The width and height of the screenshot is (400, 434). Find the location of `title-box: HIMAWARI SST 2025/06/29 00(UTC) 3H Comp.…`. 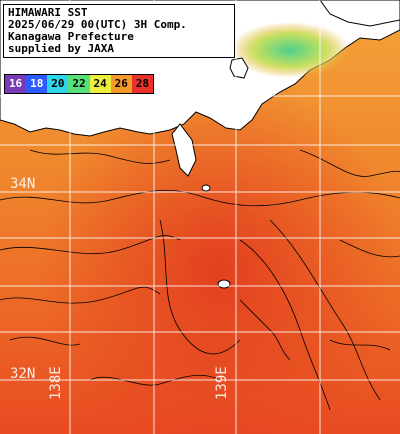

title-box: HIMAWARI SST 2025/06/29 00(UTC) 3H Comp.… is located at coordinates (119, 31).